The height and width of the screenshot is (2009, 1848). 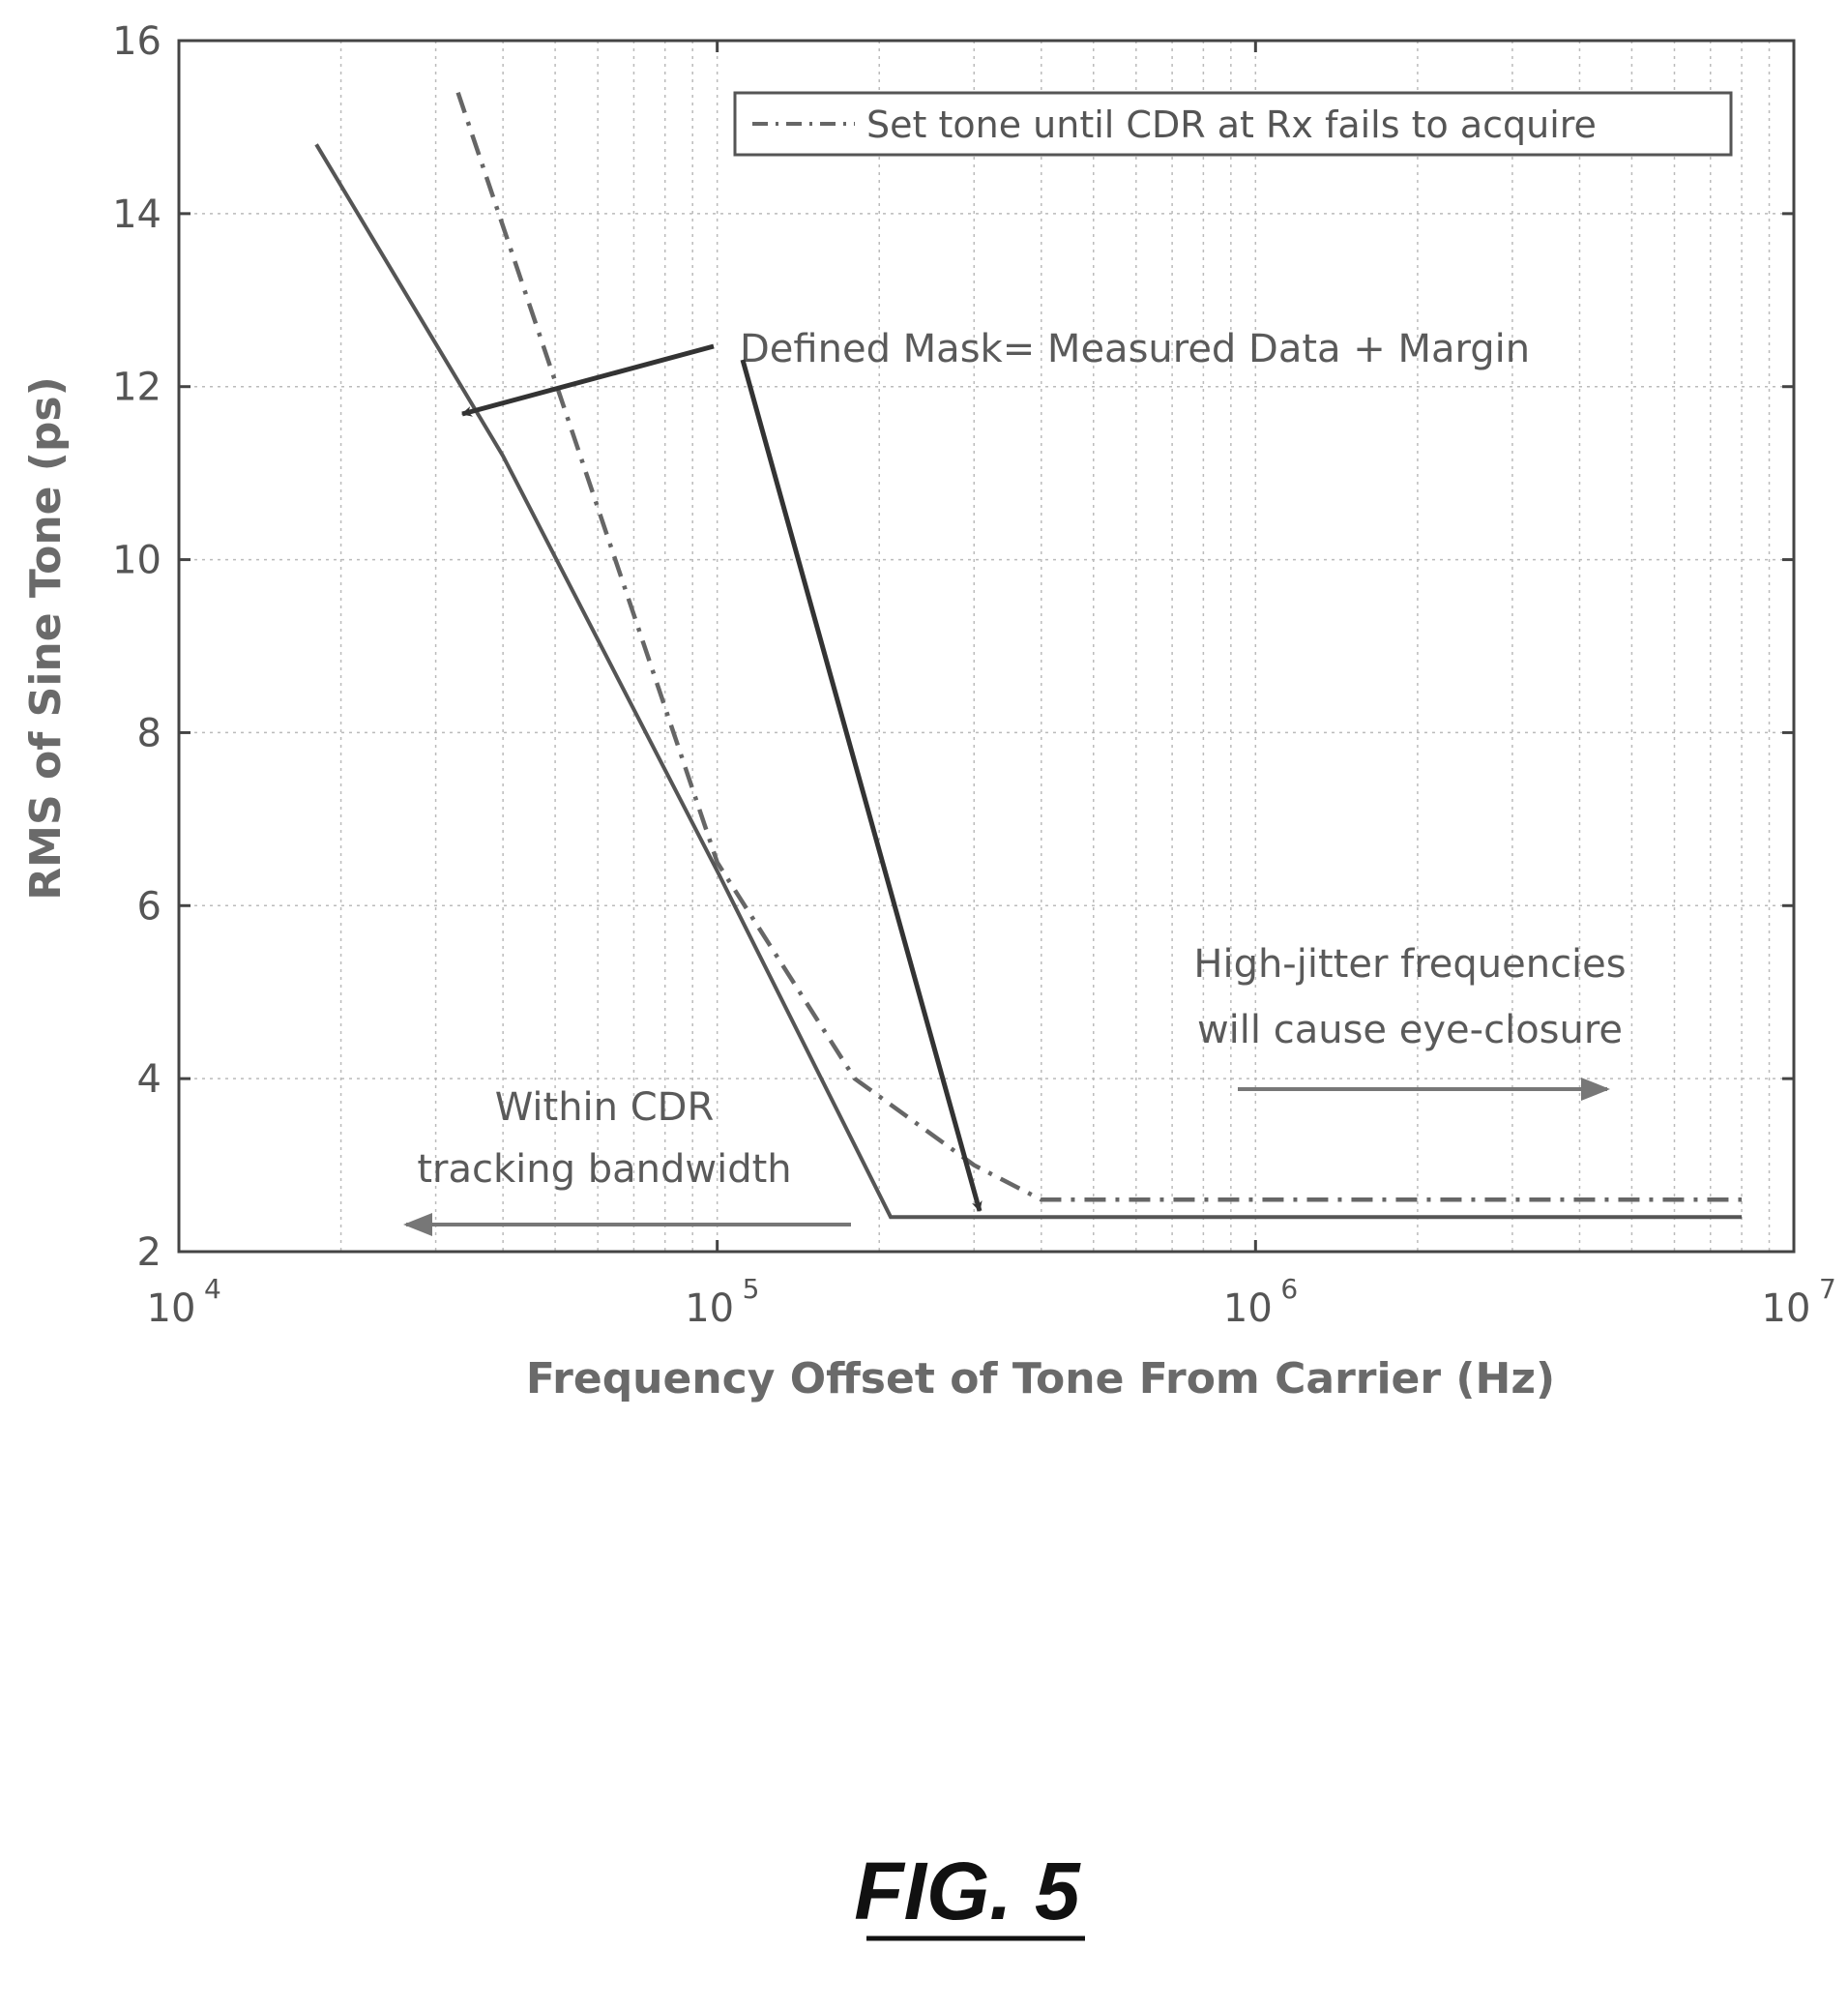 What do you see at coordinates (1289, 1289) in the screenshot?
I see `x-tick-label-exponent: 6` at bounding box center [1289, 1289].